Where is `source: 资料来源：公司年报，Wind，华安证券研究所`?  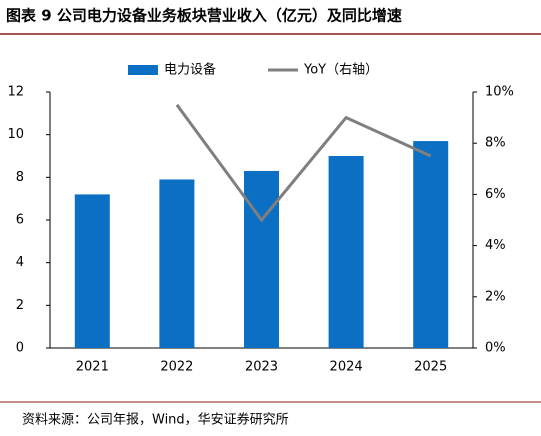 source: 资料来源：公司年报，Wind，华安证券研究所 is located at coordinates (155, 420).